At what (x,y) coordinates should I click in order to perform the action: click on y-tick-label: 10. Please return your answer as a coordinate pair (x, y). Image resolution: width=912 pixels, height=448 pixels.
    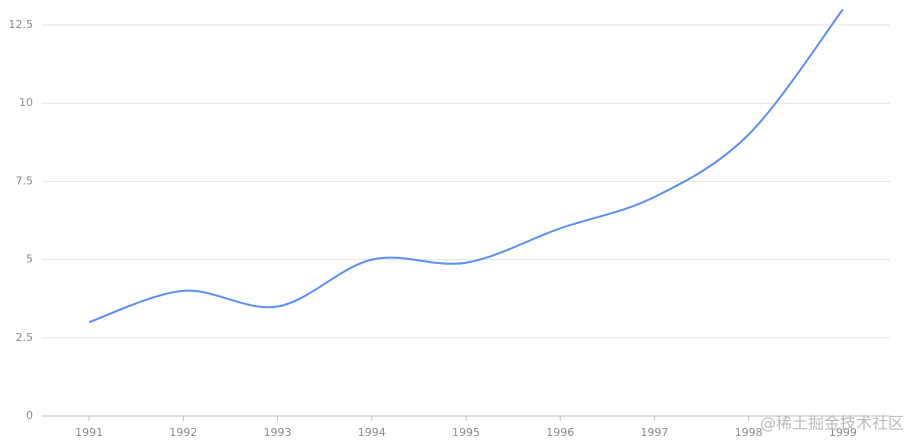
    Looking at the image, I should click on (26, 102).